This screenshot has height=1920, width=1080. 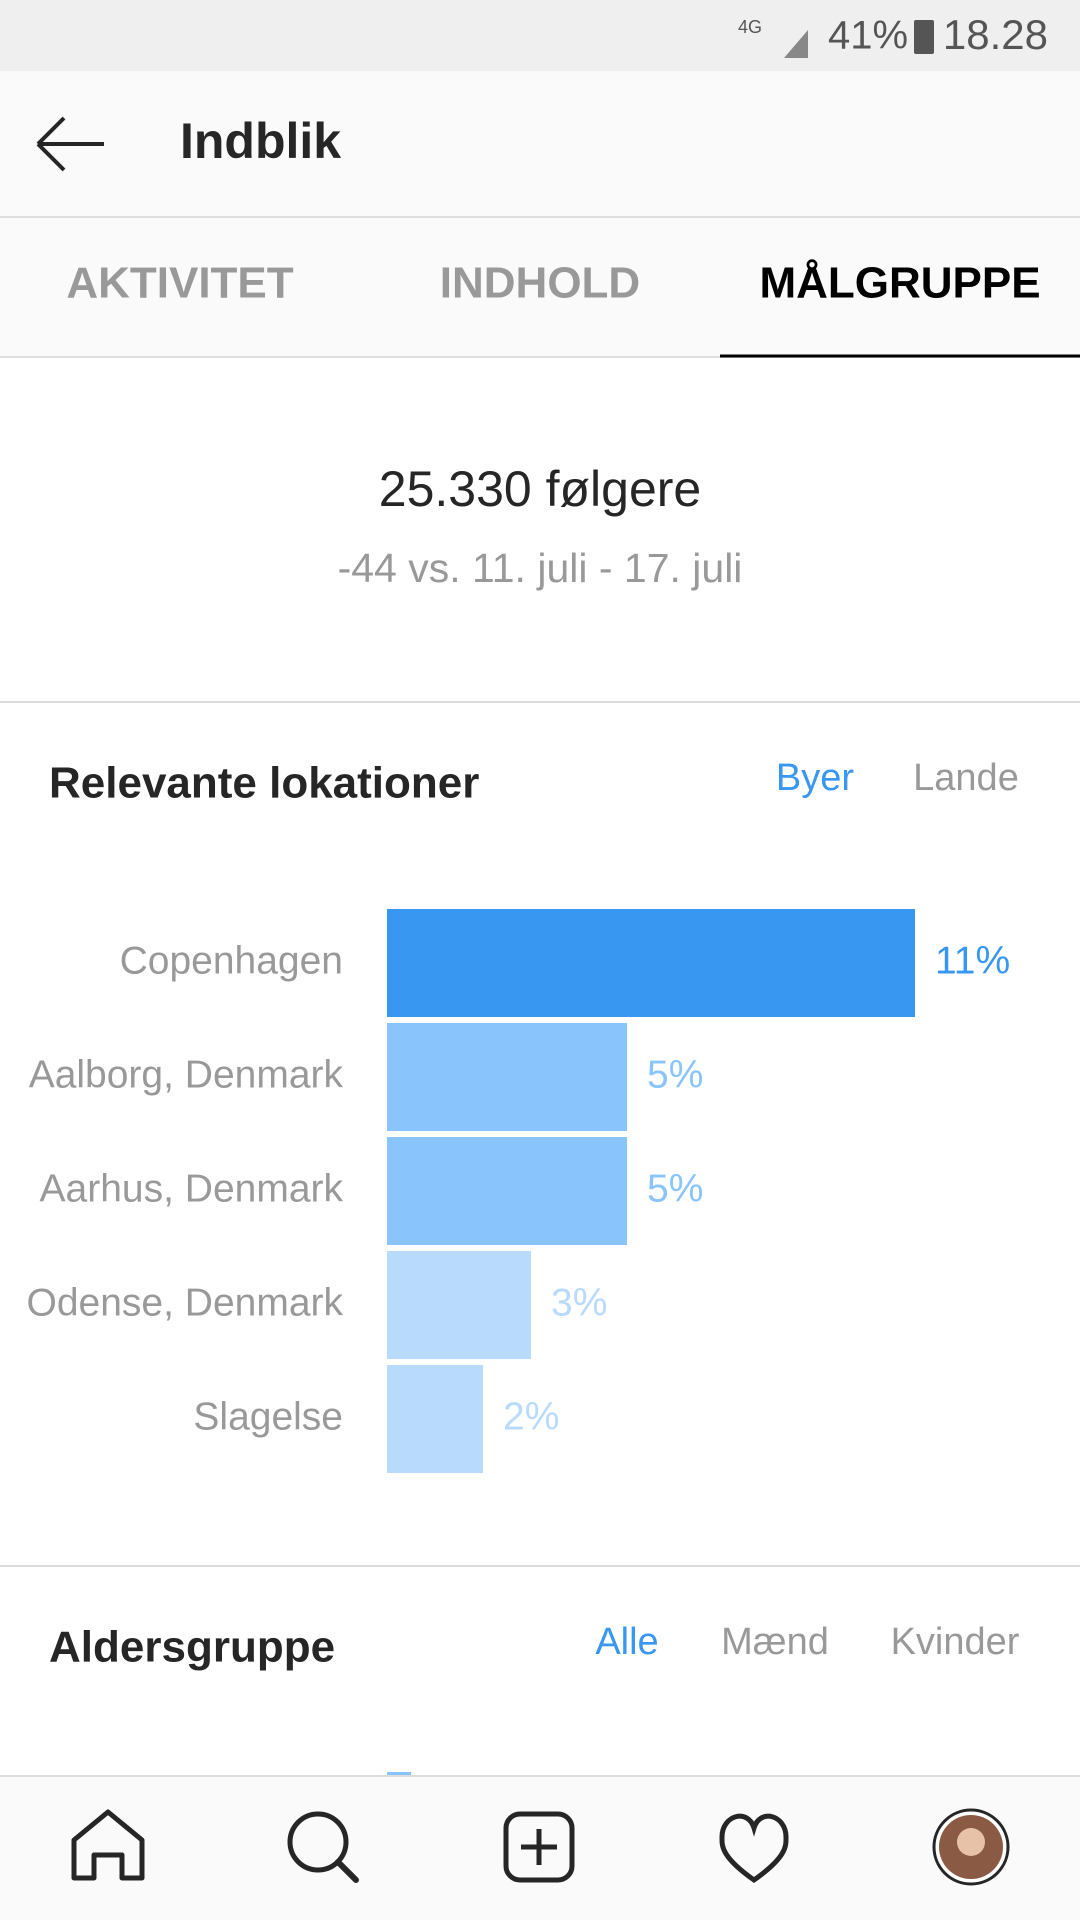 I want to click on category-label: Odense, Denmark, so click(x=185, y=1302).